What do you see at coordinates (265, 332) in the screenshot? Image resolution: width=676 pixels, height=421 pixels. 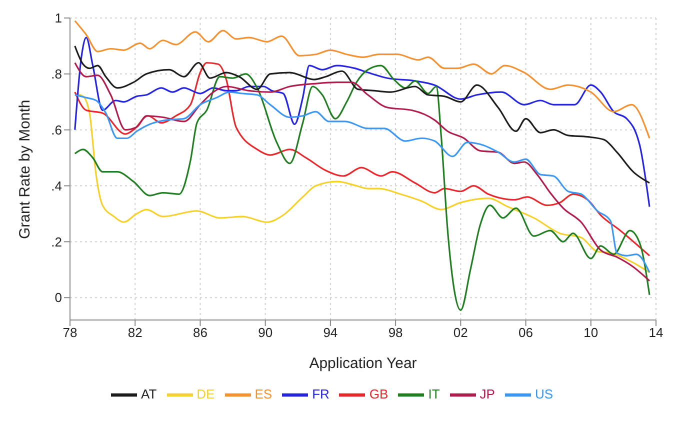 I see `x-tick-label: 90` at bounding box center [265, 332].